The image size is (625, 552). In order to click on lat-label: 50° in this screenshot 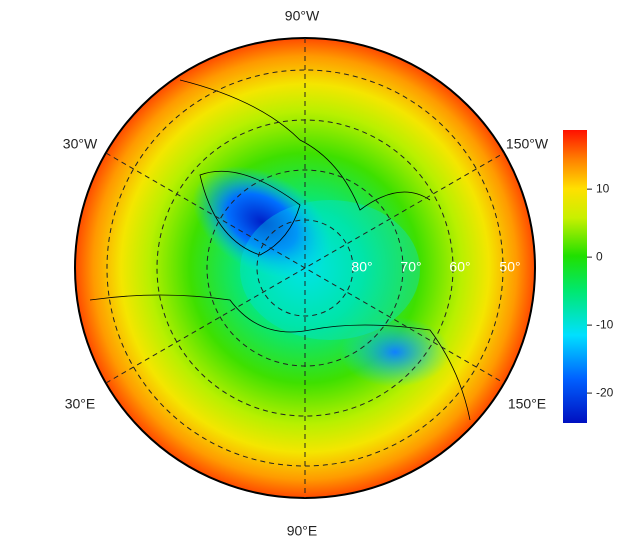, I will do `click(509, 267)`.